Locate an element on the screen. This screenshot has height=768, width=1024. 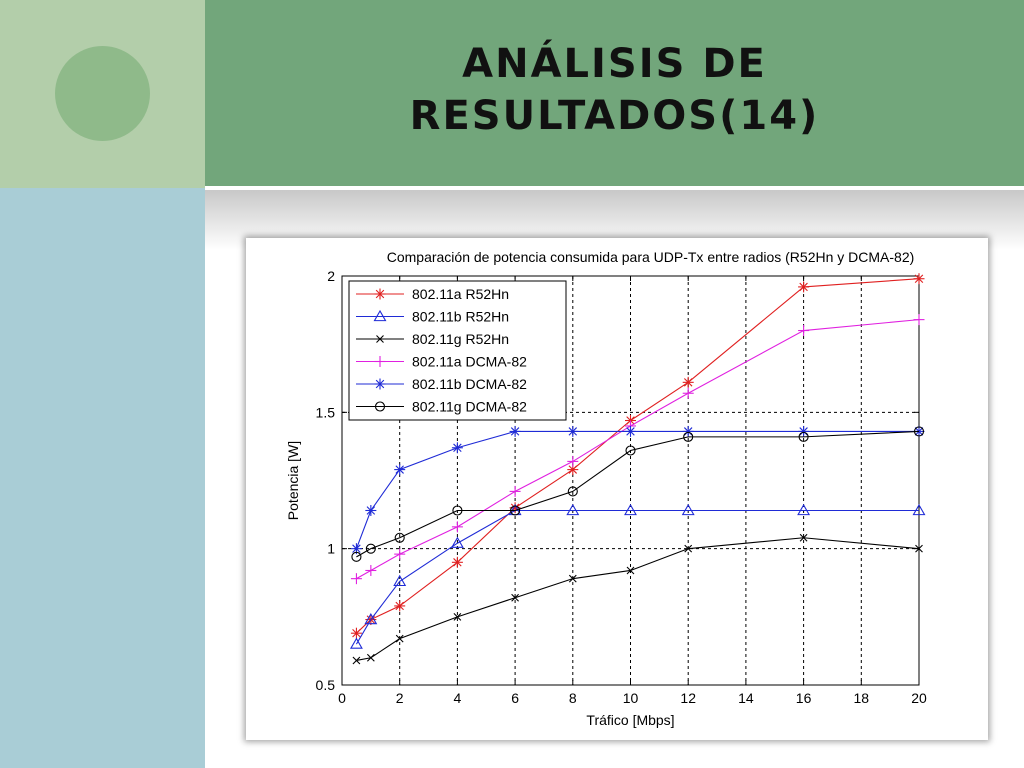
x-tick-label: 14 is located at coordinates (746, 698).